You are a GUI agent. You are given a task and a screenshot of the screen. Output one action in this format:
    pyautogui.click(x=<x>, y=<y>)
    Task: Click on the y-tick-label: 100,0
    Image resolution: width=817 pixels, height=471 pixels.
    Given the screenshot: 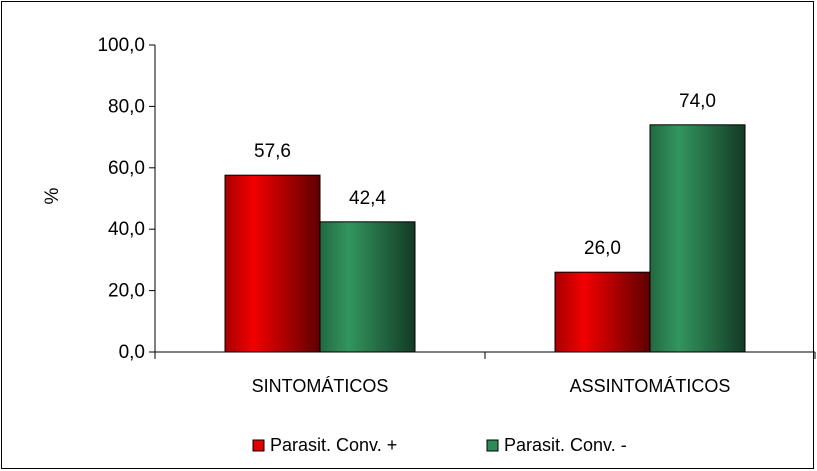 What is the action you would take?
    pyautogui.click(x=121, y=45)
    